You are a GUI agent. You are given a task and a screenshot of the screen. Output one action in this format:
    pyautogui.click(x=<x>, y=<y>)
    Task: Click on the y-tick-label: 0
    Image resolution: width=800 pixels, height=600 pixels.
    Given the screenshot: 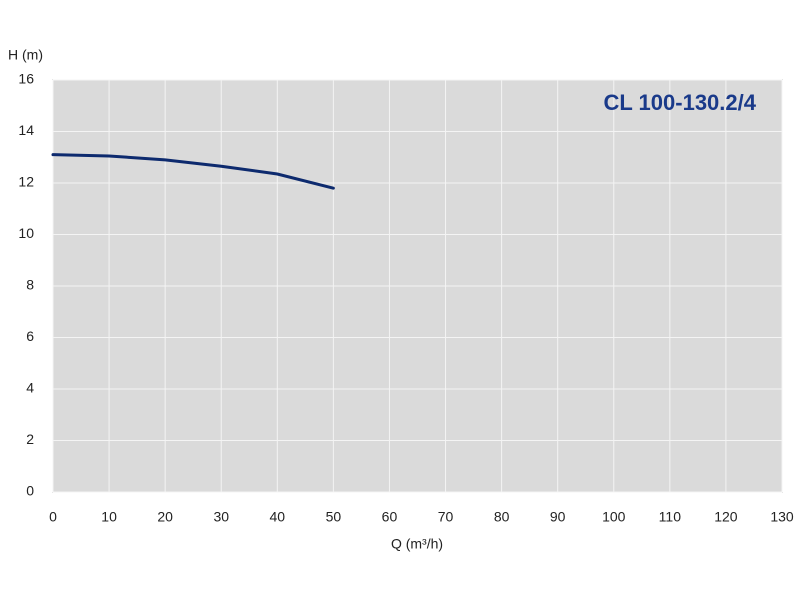 What is the action you would take?
    pyautogui.click(x=30, y=491)
    